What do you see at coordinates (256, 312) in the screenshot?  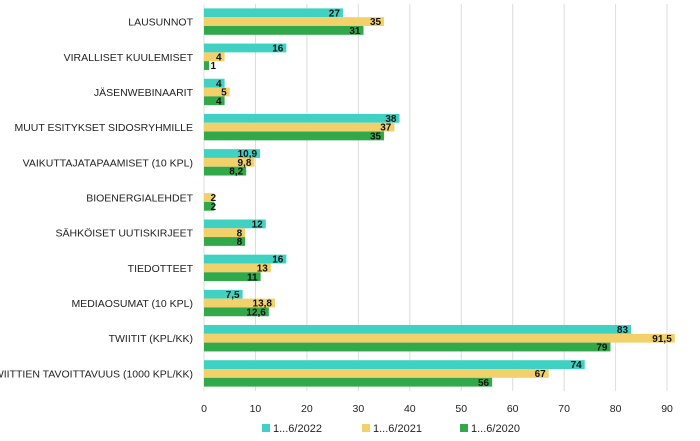 I see `data-label: 12,6` at bounding box center [256, 312].